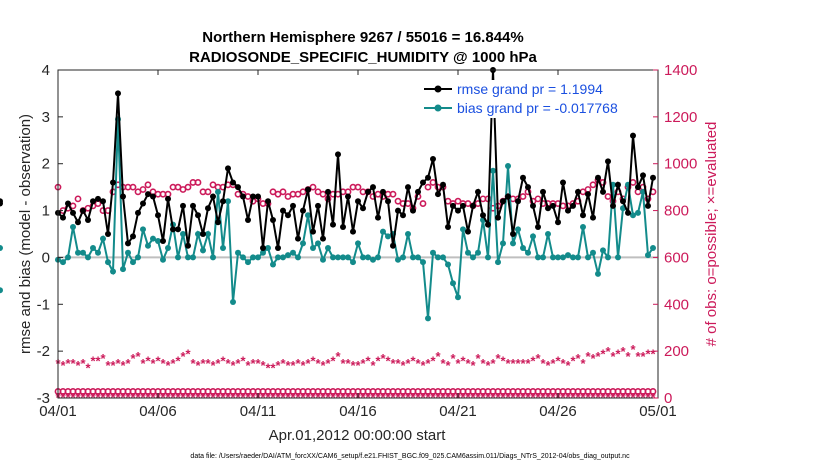 This screenshot has width=830, height=470. Describe the element at coordinates (46, 211) in the screenshot. I see `y-tick-label-left: 1` at that location.